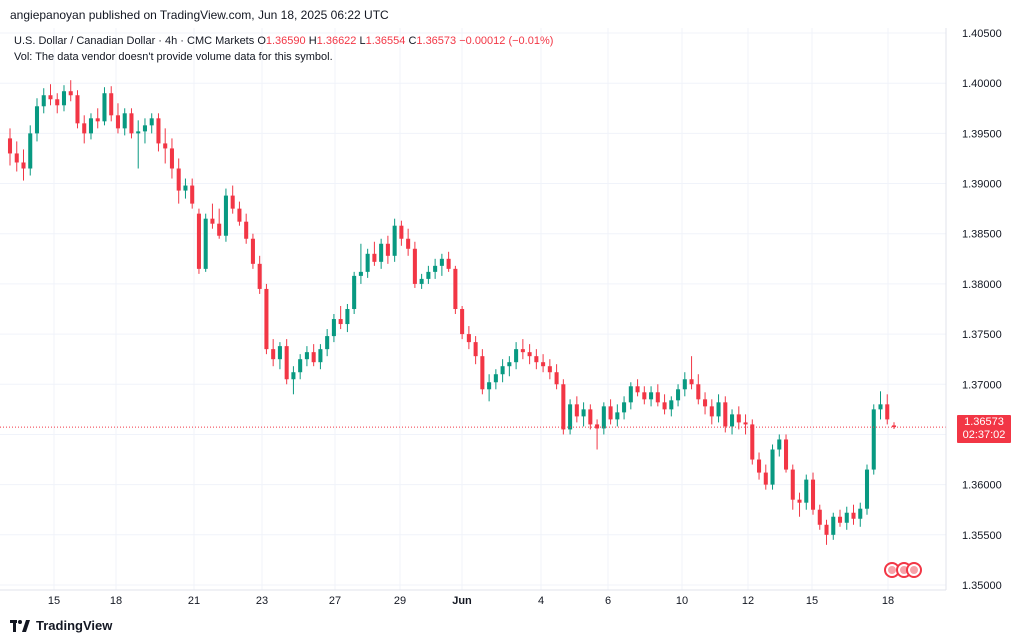 This screenshot has width=1024, height=642. I want to click on tradingview-footer: TradingView, so click(61, 625).